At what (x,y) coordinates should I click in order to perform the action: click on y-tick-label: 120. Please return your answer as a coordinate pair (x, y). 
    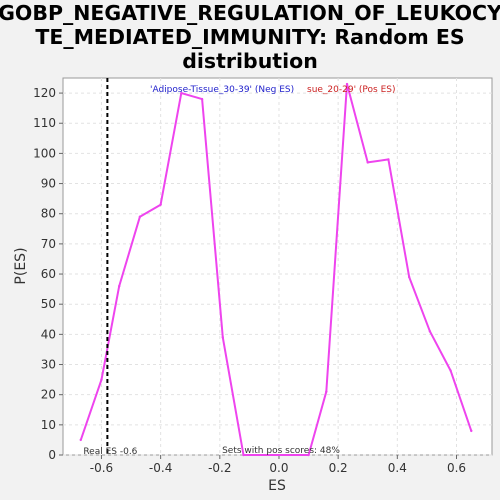
    Looking at the image, I should click on (44, 93).